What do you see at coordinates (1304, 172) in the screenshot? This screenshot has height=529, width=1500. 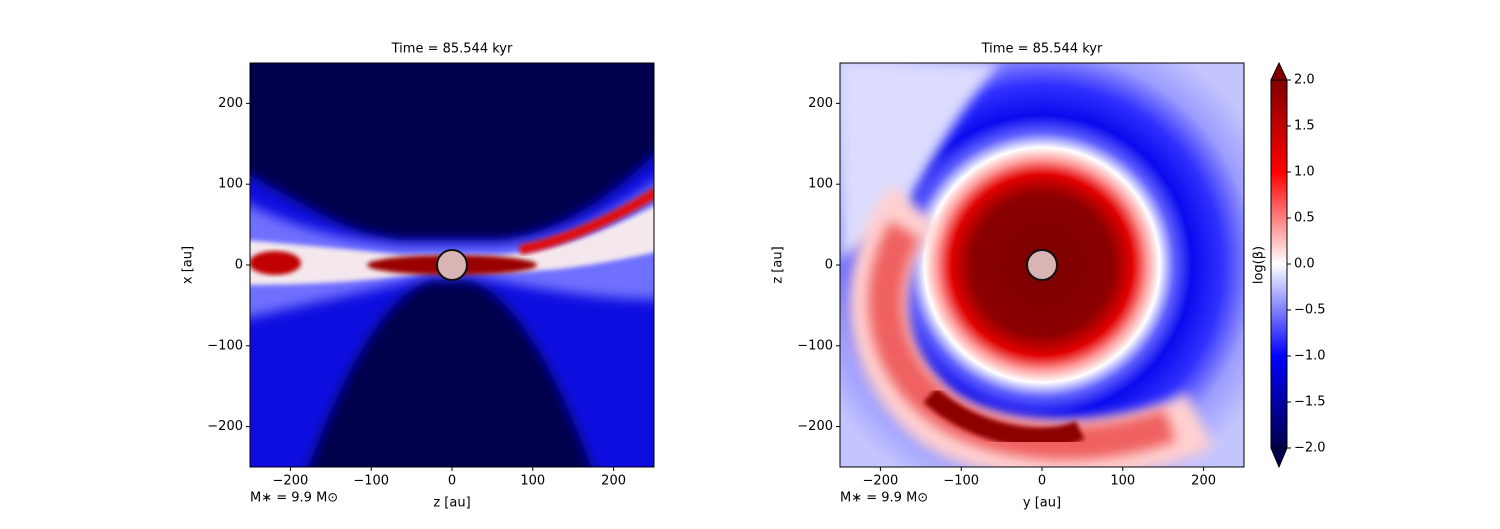 I see `colorbar-tick-label: 1.0` at bounding box center [1304, 172].